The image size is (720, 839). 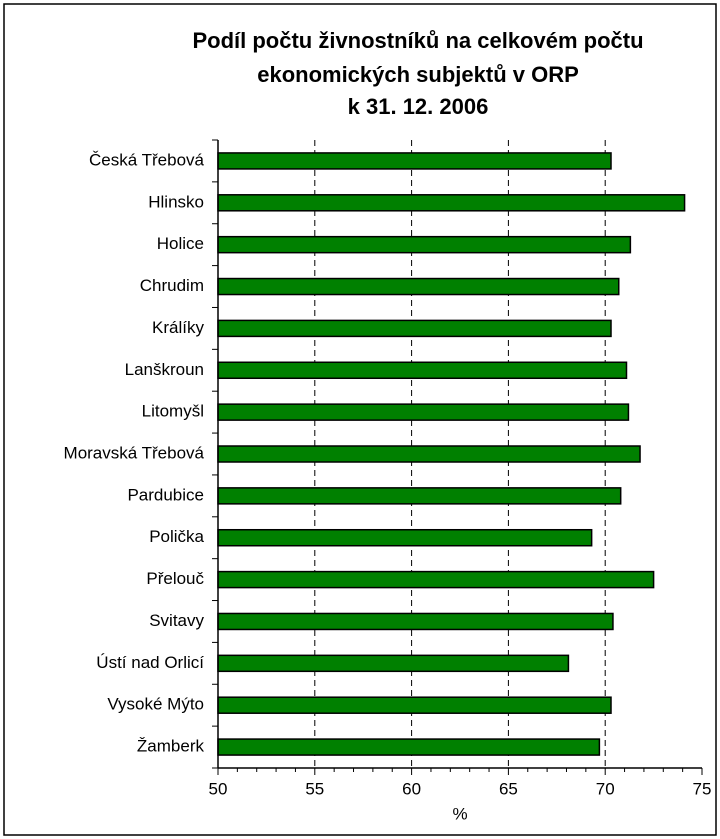 I want to click on y-tick-label: Pardubice, so click(x=165, y=494).